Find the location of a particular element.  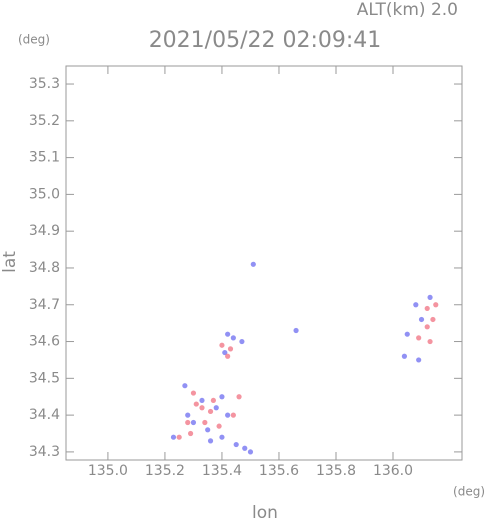

annotation: ALT(km) 2.0 is located at coordinates (407, 10).